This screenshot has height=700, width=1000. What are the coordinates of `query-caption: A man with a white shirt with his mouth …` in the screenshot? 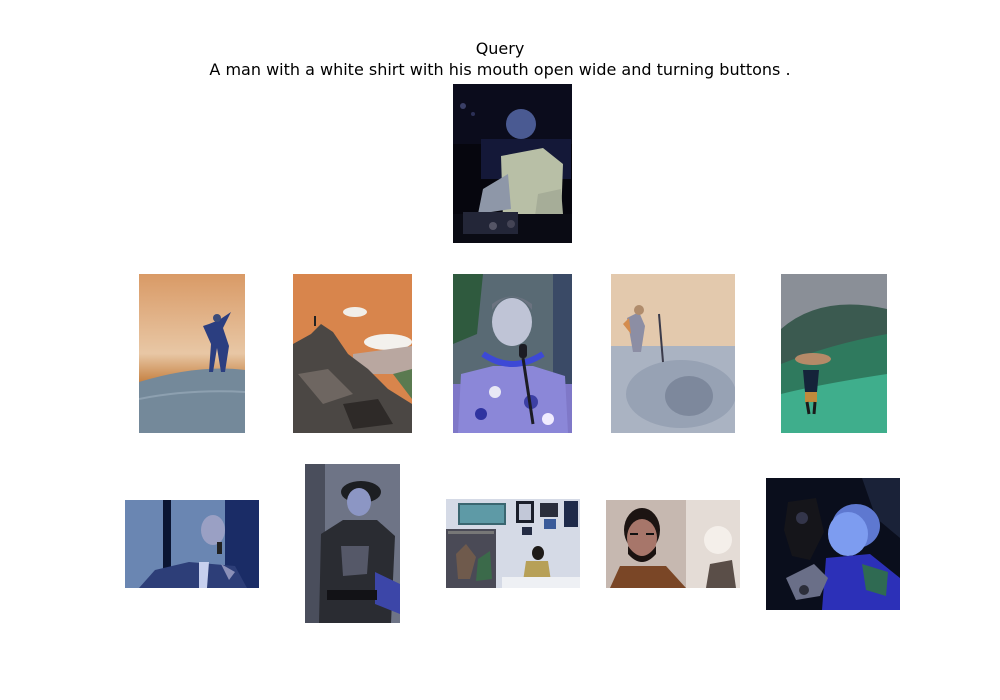 It's located at (500, 70).